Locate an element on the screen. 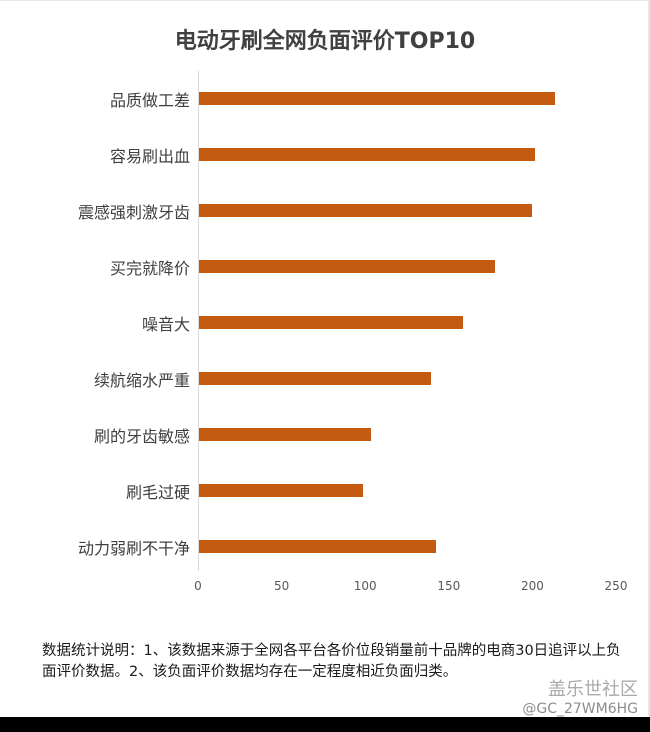  x-tick-label: 0 is located at coordinates (198, 586).